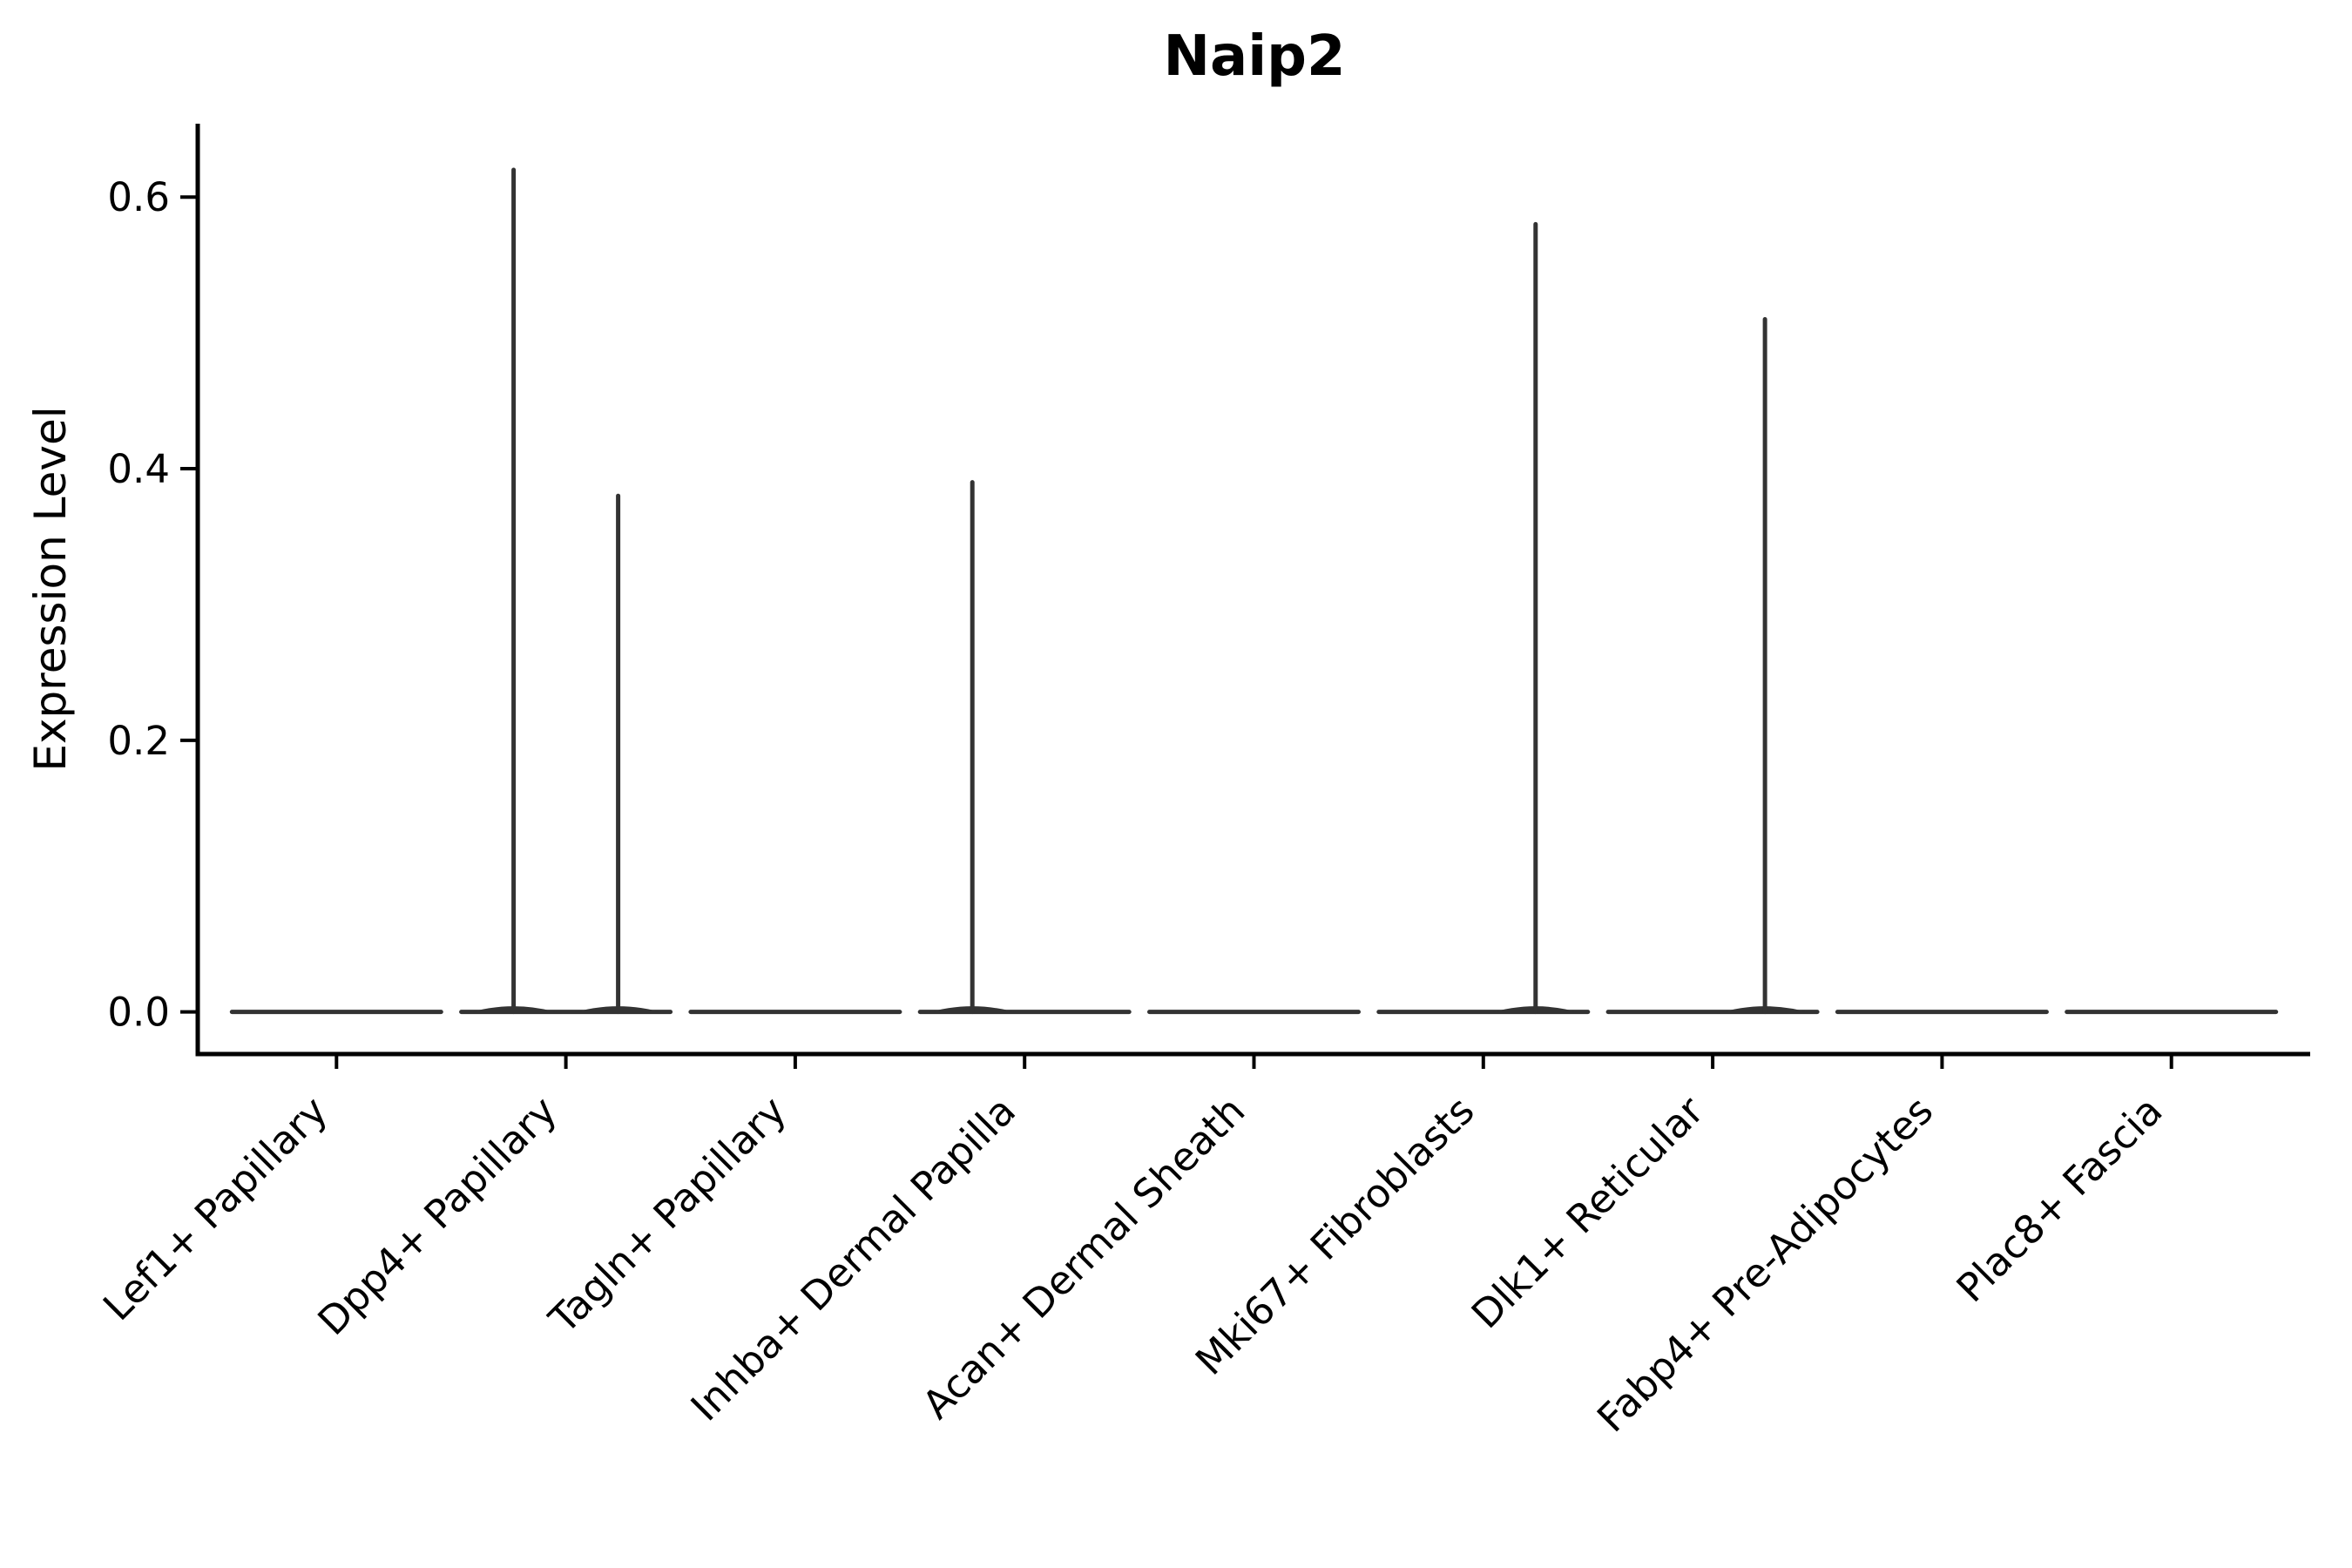 This screenshot has width=2352, height=1568. What do you see at coordinates (138, 197) in the screenshot?
I see `y-axis-tick-label: 0.6` at bounding box center [138, 197].